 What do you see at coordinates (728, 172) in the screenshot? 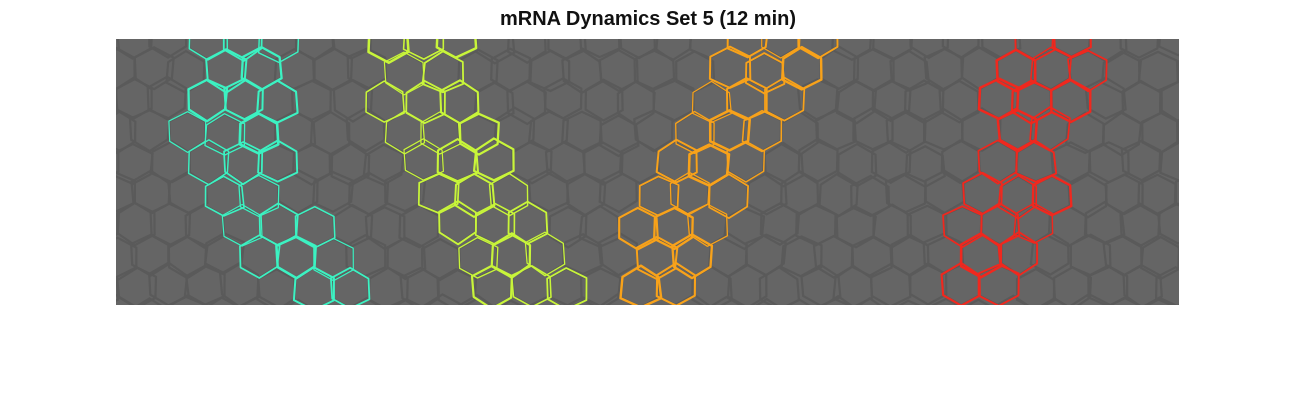
I see `stripe-orange` at bounding box center [728, 172].